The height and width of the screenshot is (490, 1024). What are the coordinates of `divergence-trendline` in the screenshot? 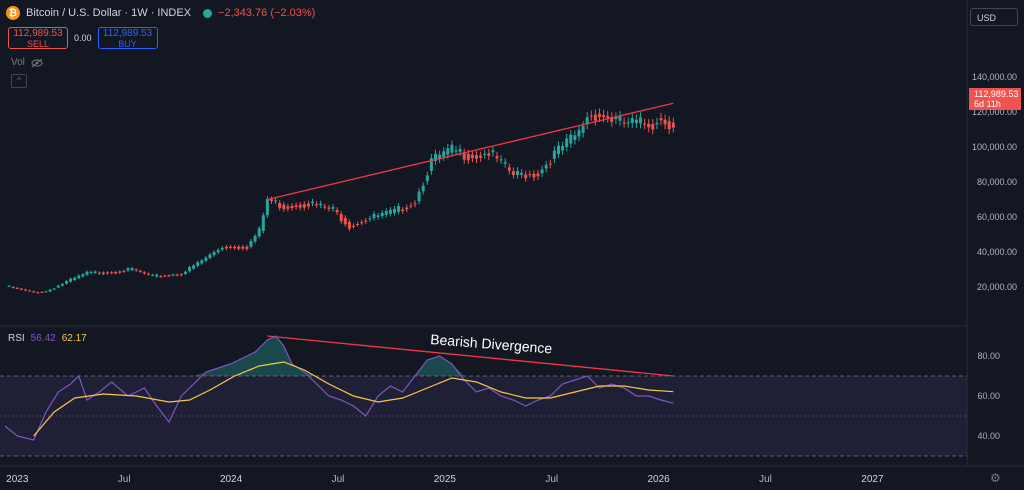 It's located at (470, 356).